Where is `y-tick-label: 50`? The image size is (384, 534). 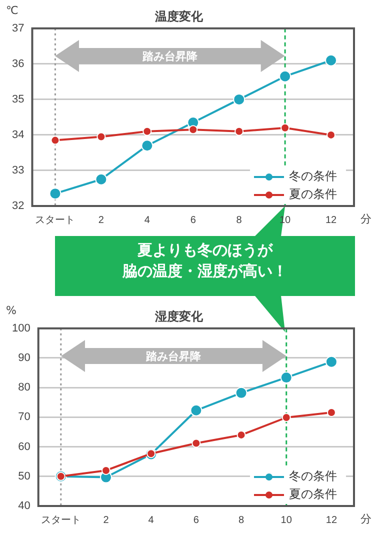 y-tick-label: 50 is located at coordinates (24, 476).